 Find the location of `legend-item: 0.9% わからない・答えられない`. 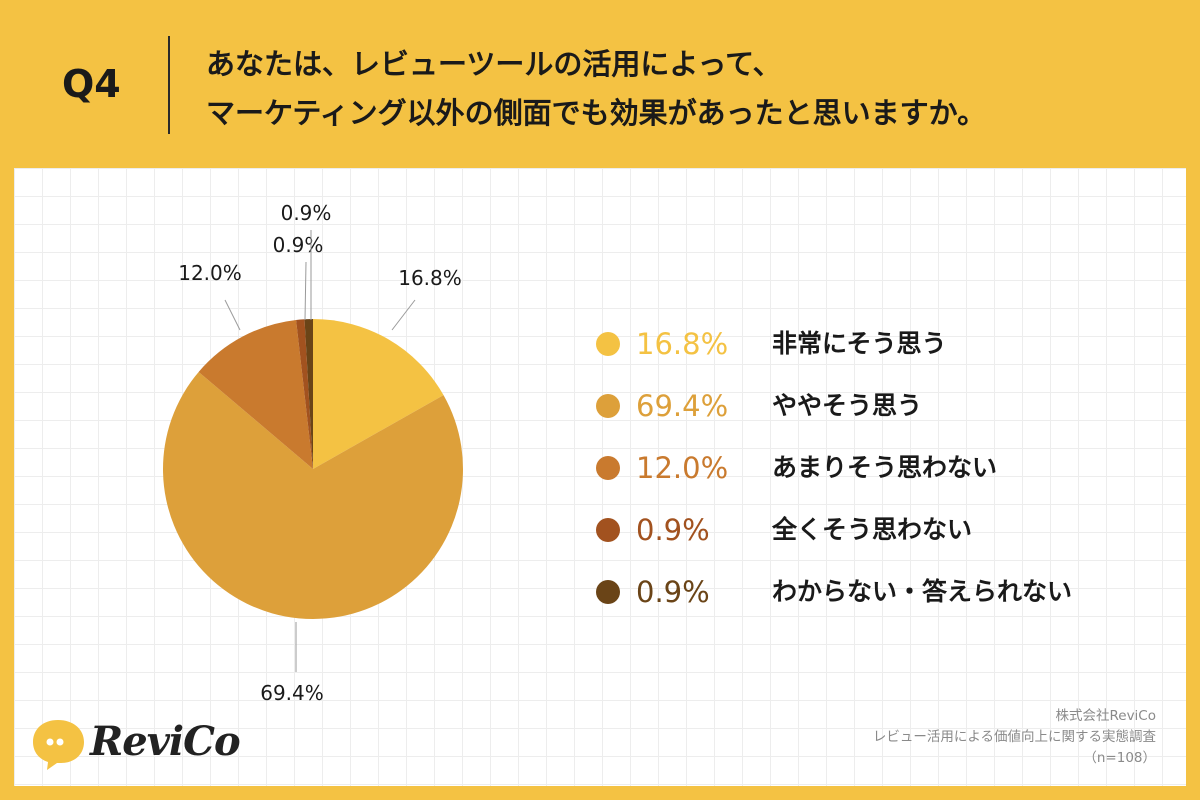

legend-item: 0.9% わからない・答えられない is located at coordinates (876, 592).